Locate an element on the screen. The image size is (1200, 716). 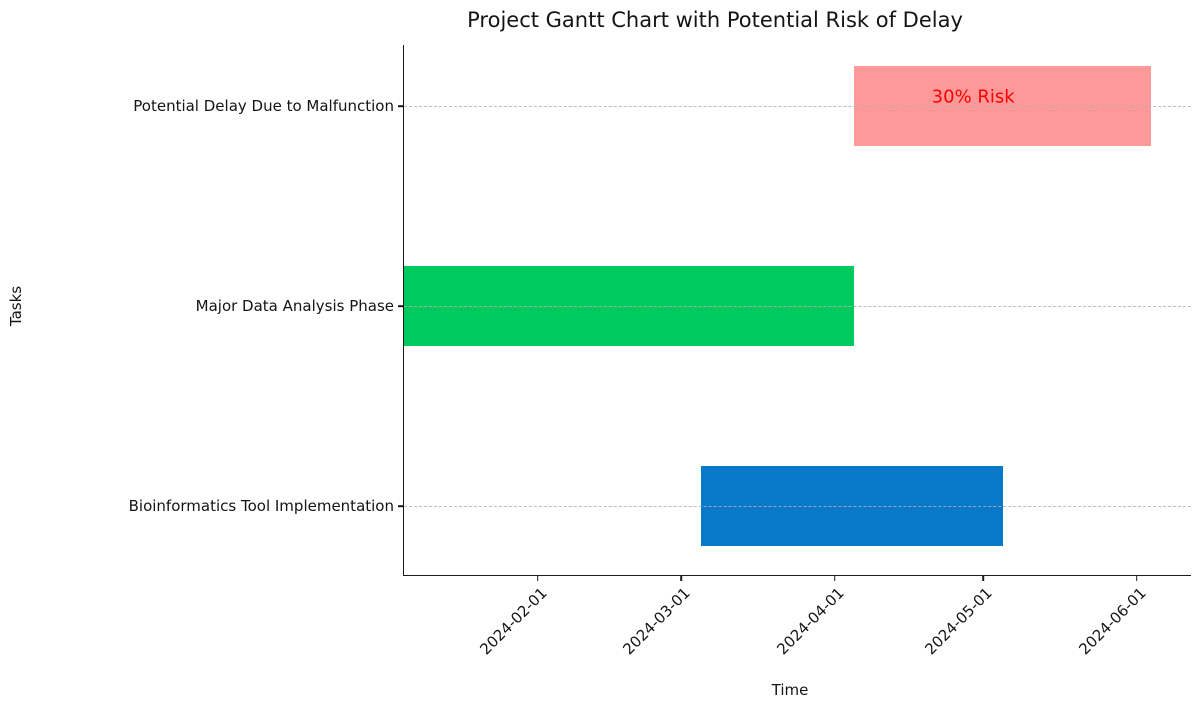
task-label: Bioinformatics Tool Implementation is located at coordinates (261, 506).